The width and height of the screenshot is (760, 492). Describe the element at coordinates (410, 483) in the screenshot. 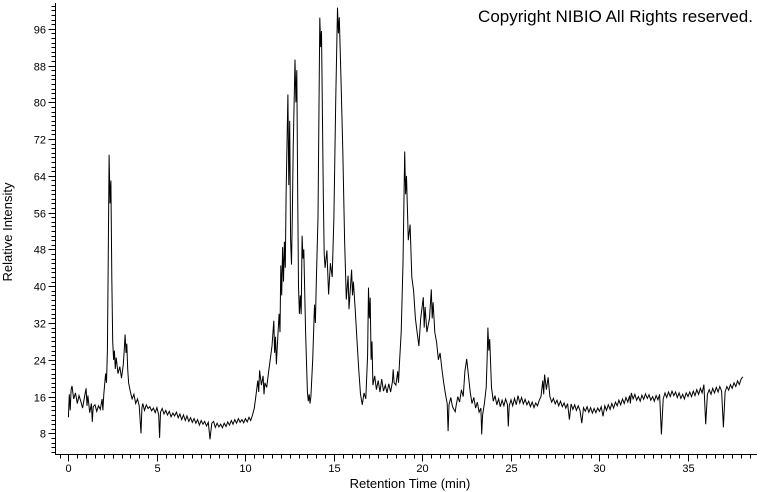

I see `x-axis-label: Retention Time (min)` at that location.